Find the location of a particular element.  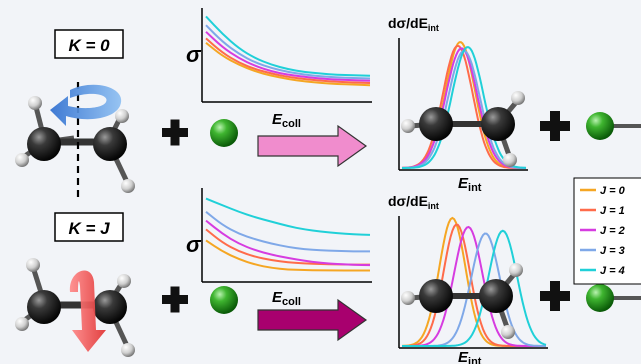

sigma-chart-top: σ Ecoll is located at coordinates (279, 69).